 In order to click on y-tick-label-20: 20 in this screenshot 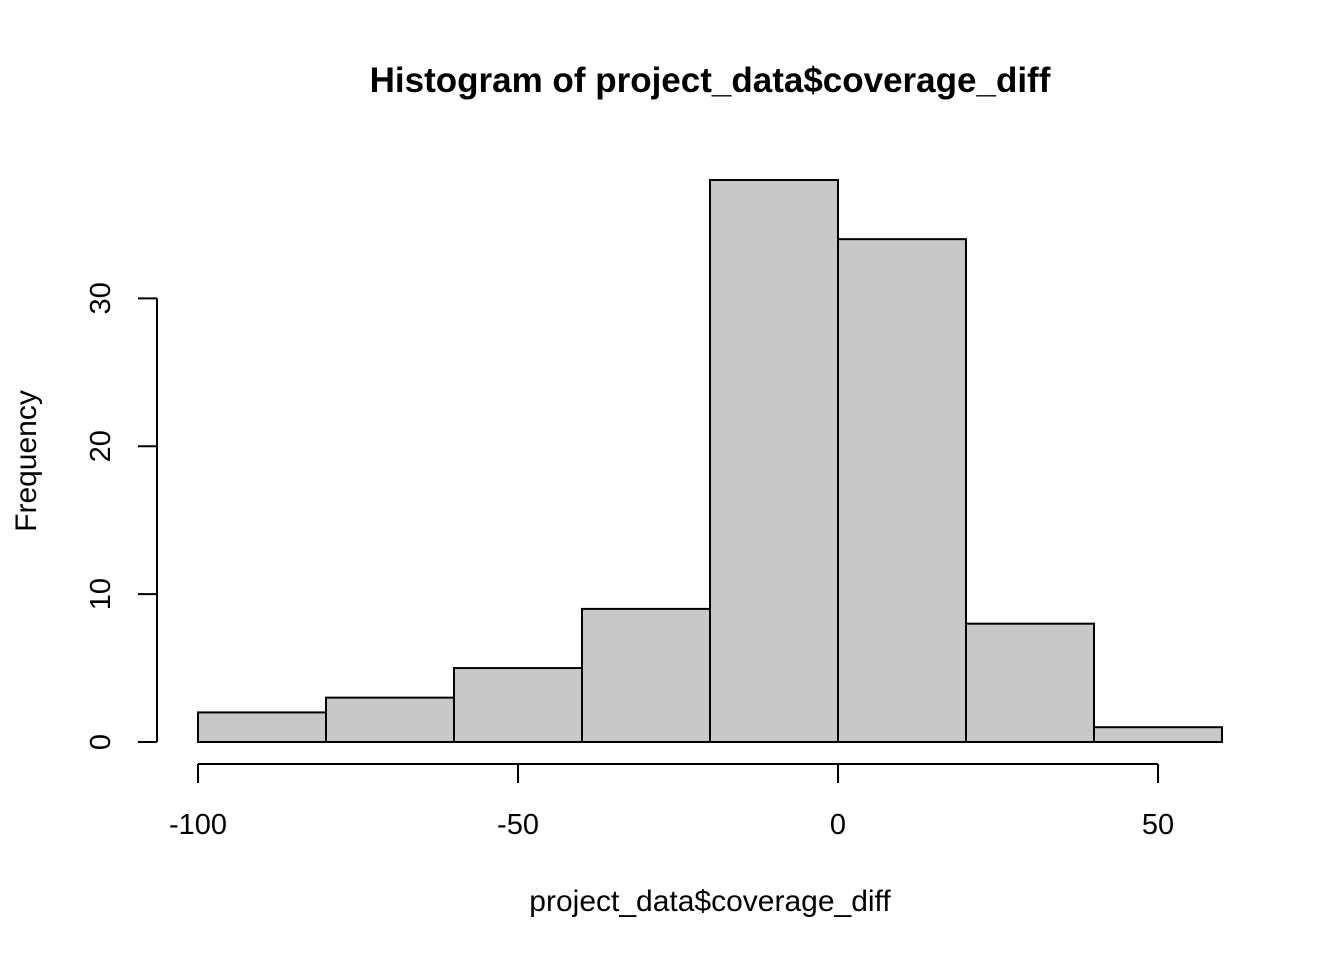, I will do `click(101, 446)`.